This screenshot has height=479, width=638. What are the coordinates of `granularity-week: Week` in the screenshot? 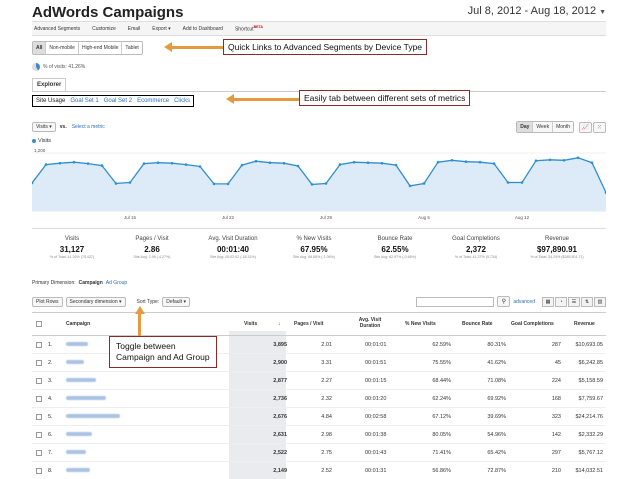 It's located at (543, 127).